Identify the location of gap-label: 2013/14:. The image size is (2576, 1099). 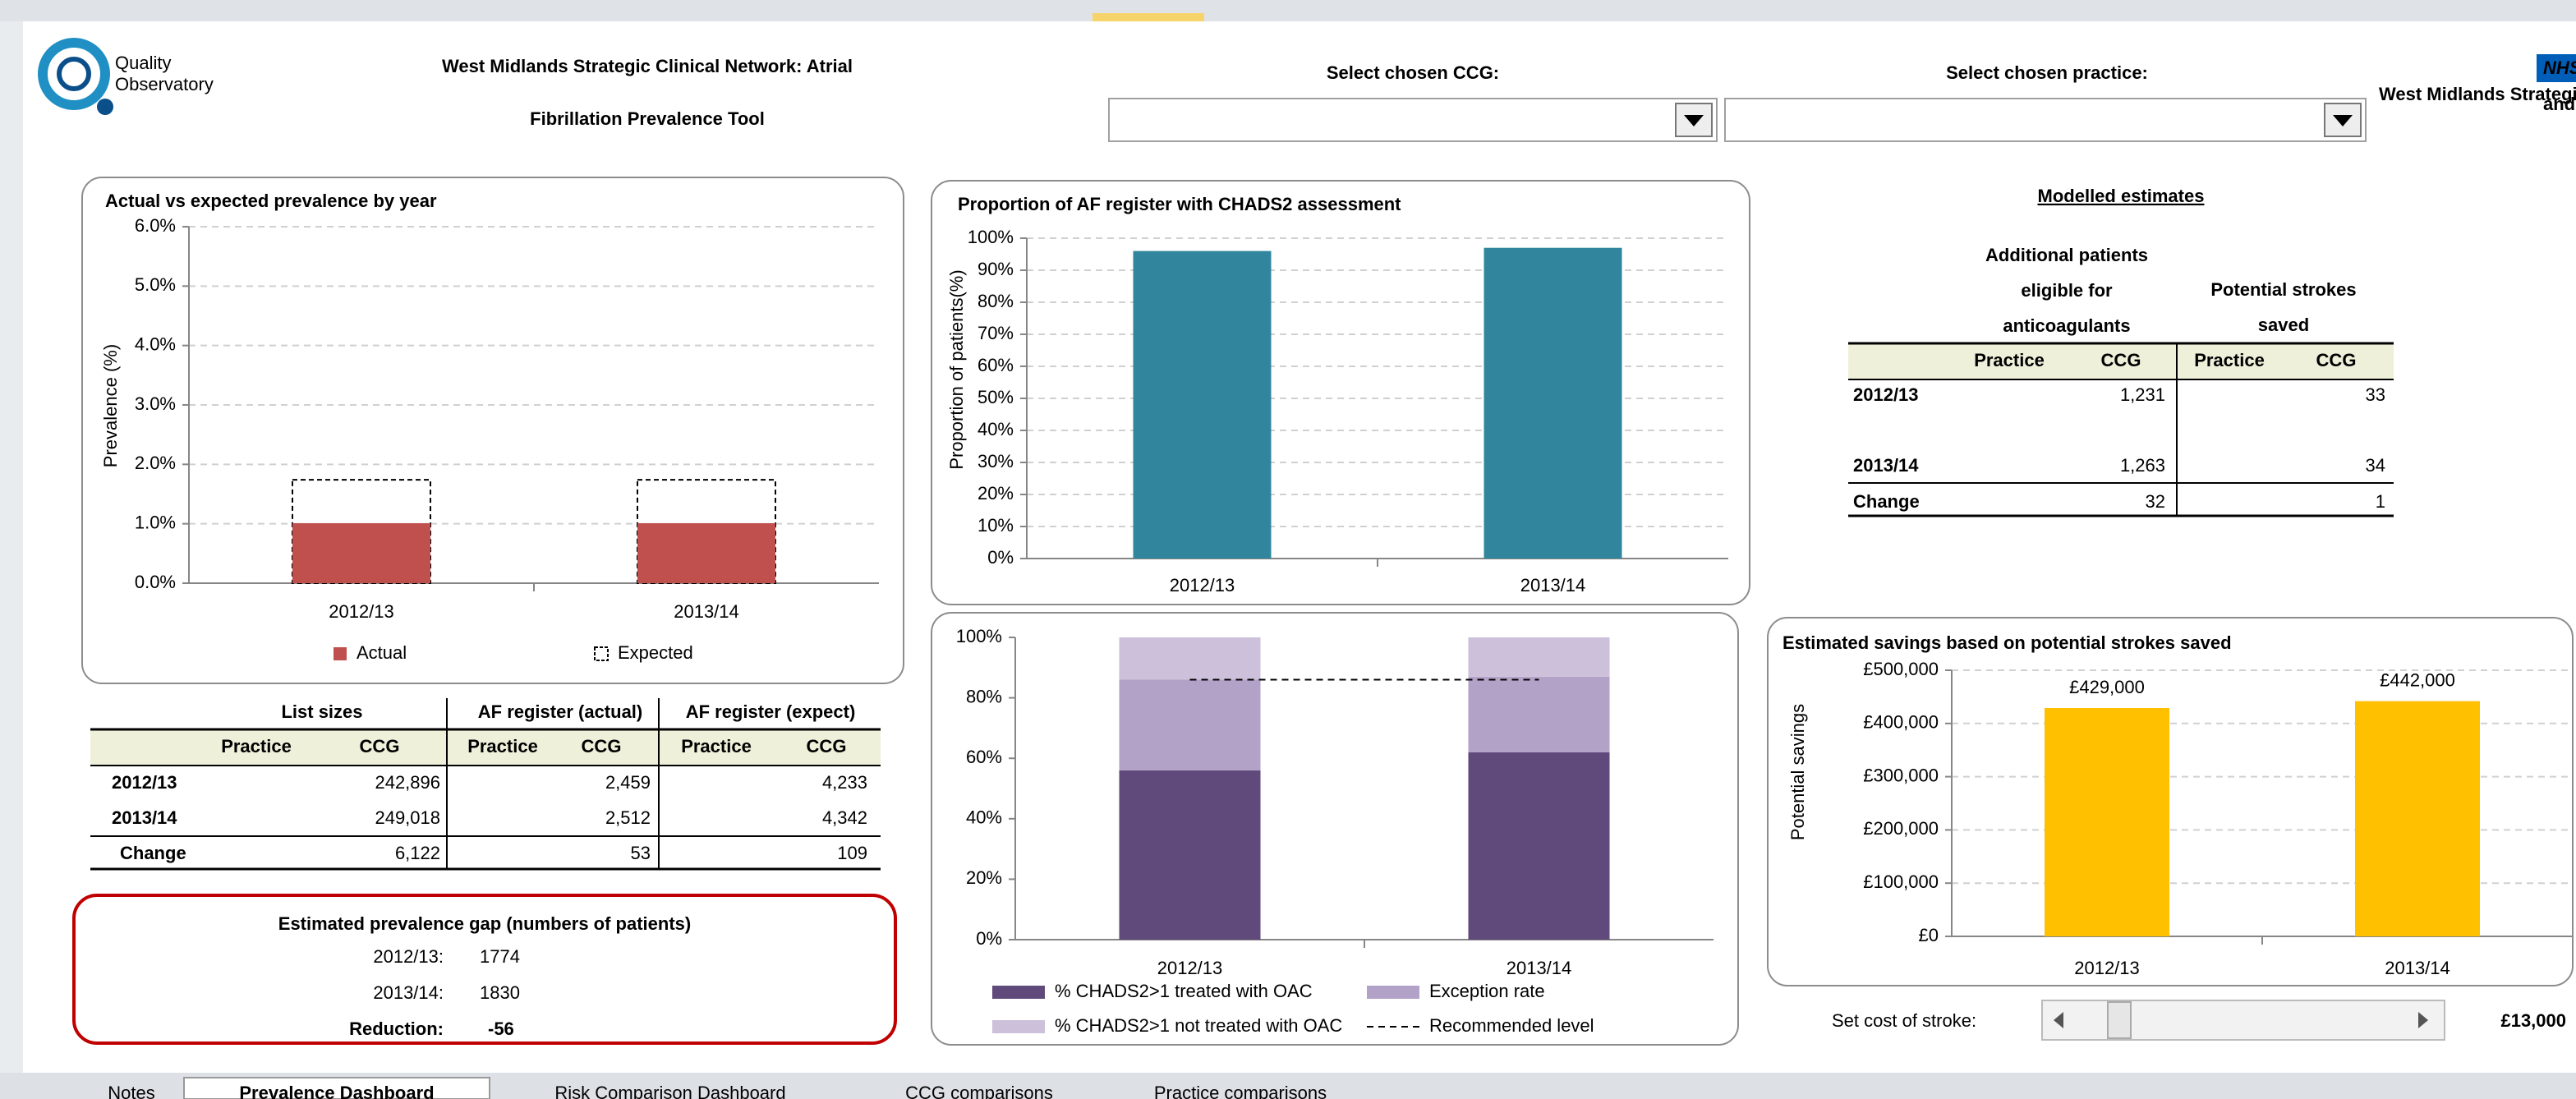
(408, 992).